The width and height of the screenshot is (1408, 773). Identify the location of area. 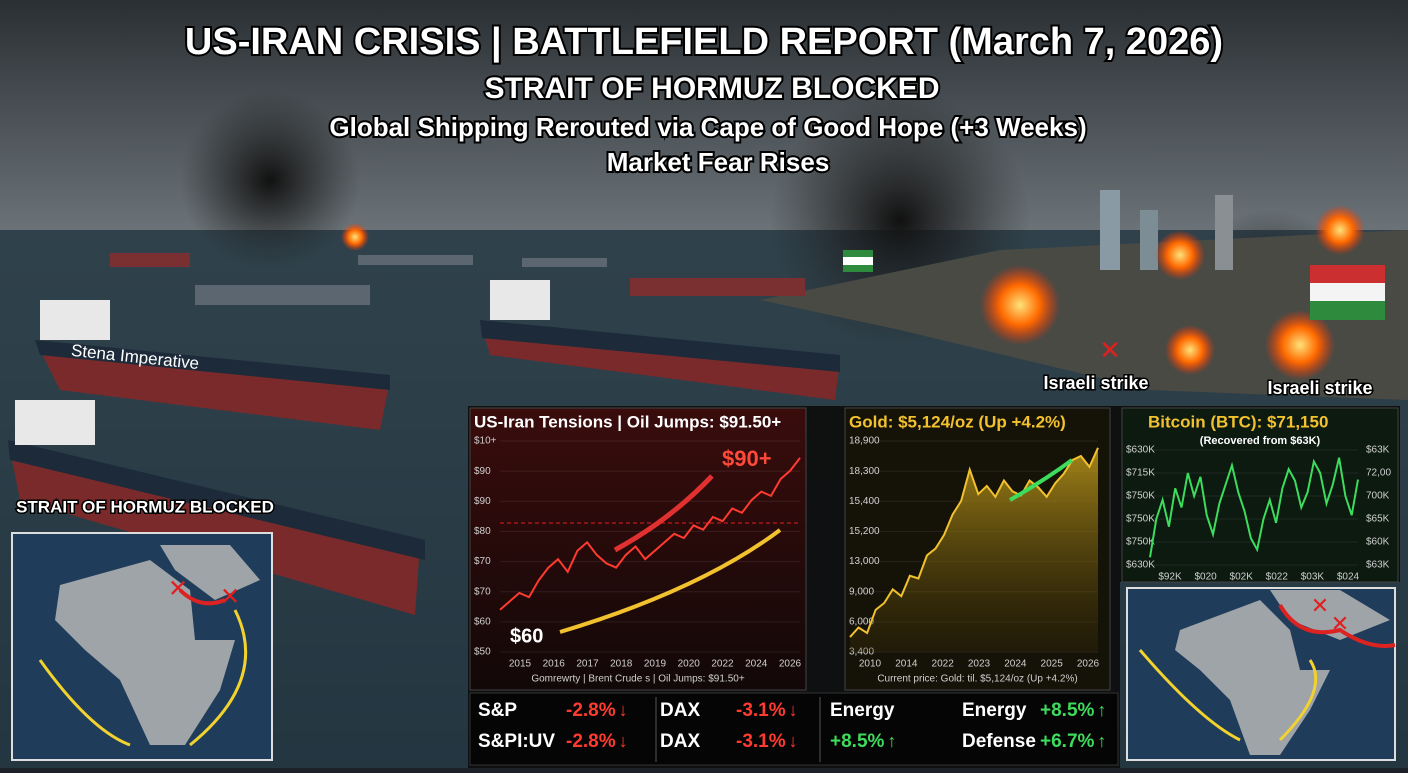
(974, 549).